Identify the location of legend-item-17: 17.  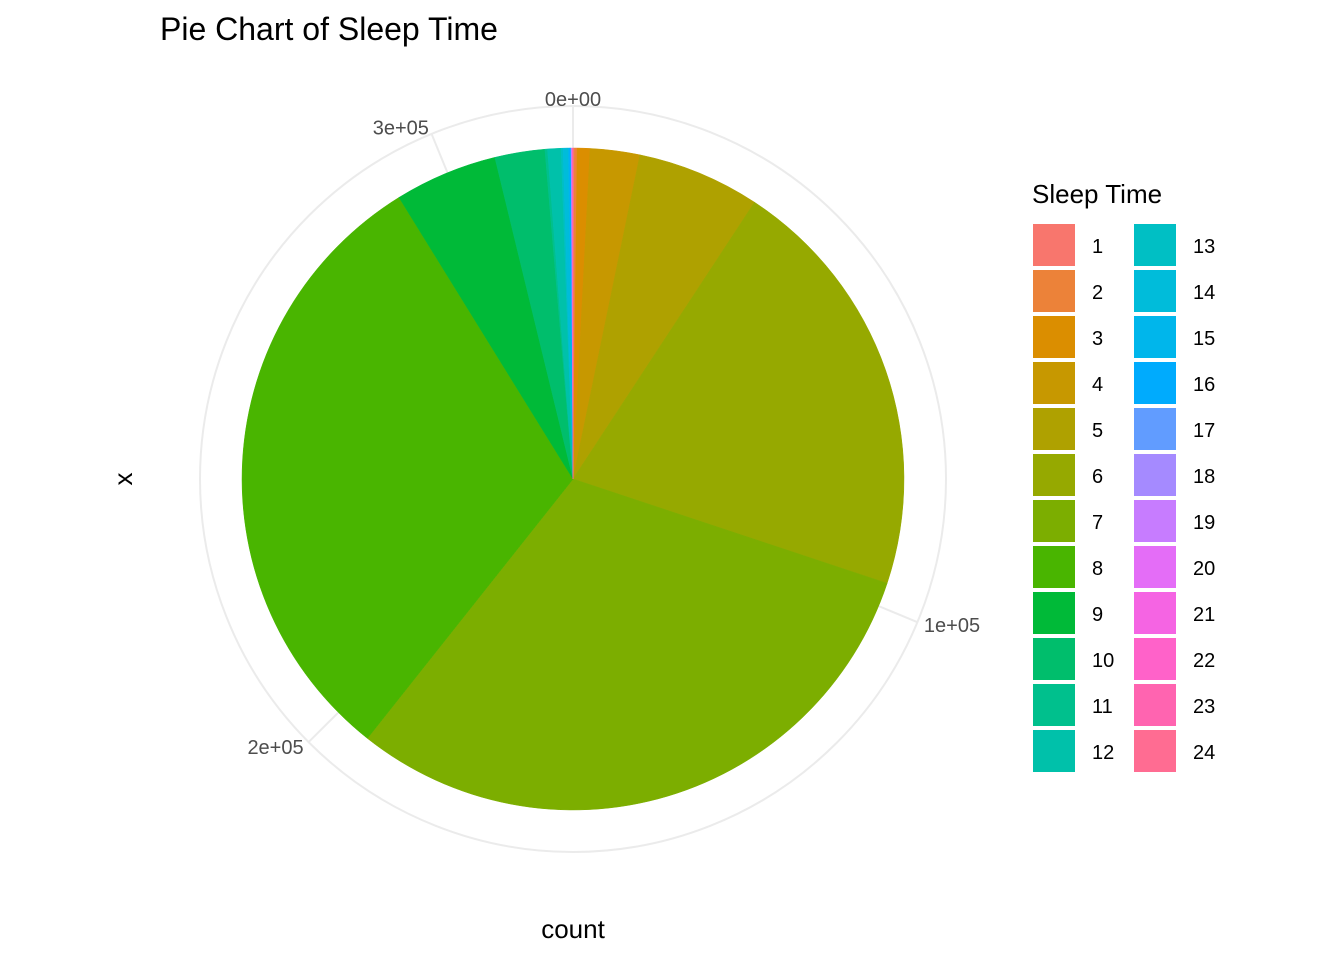
(1174, 429).